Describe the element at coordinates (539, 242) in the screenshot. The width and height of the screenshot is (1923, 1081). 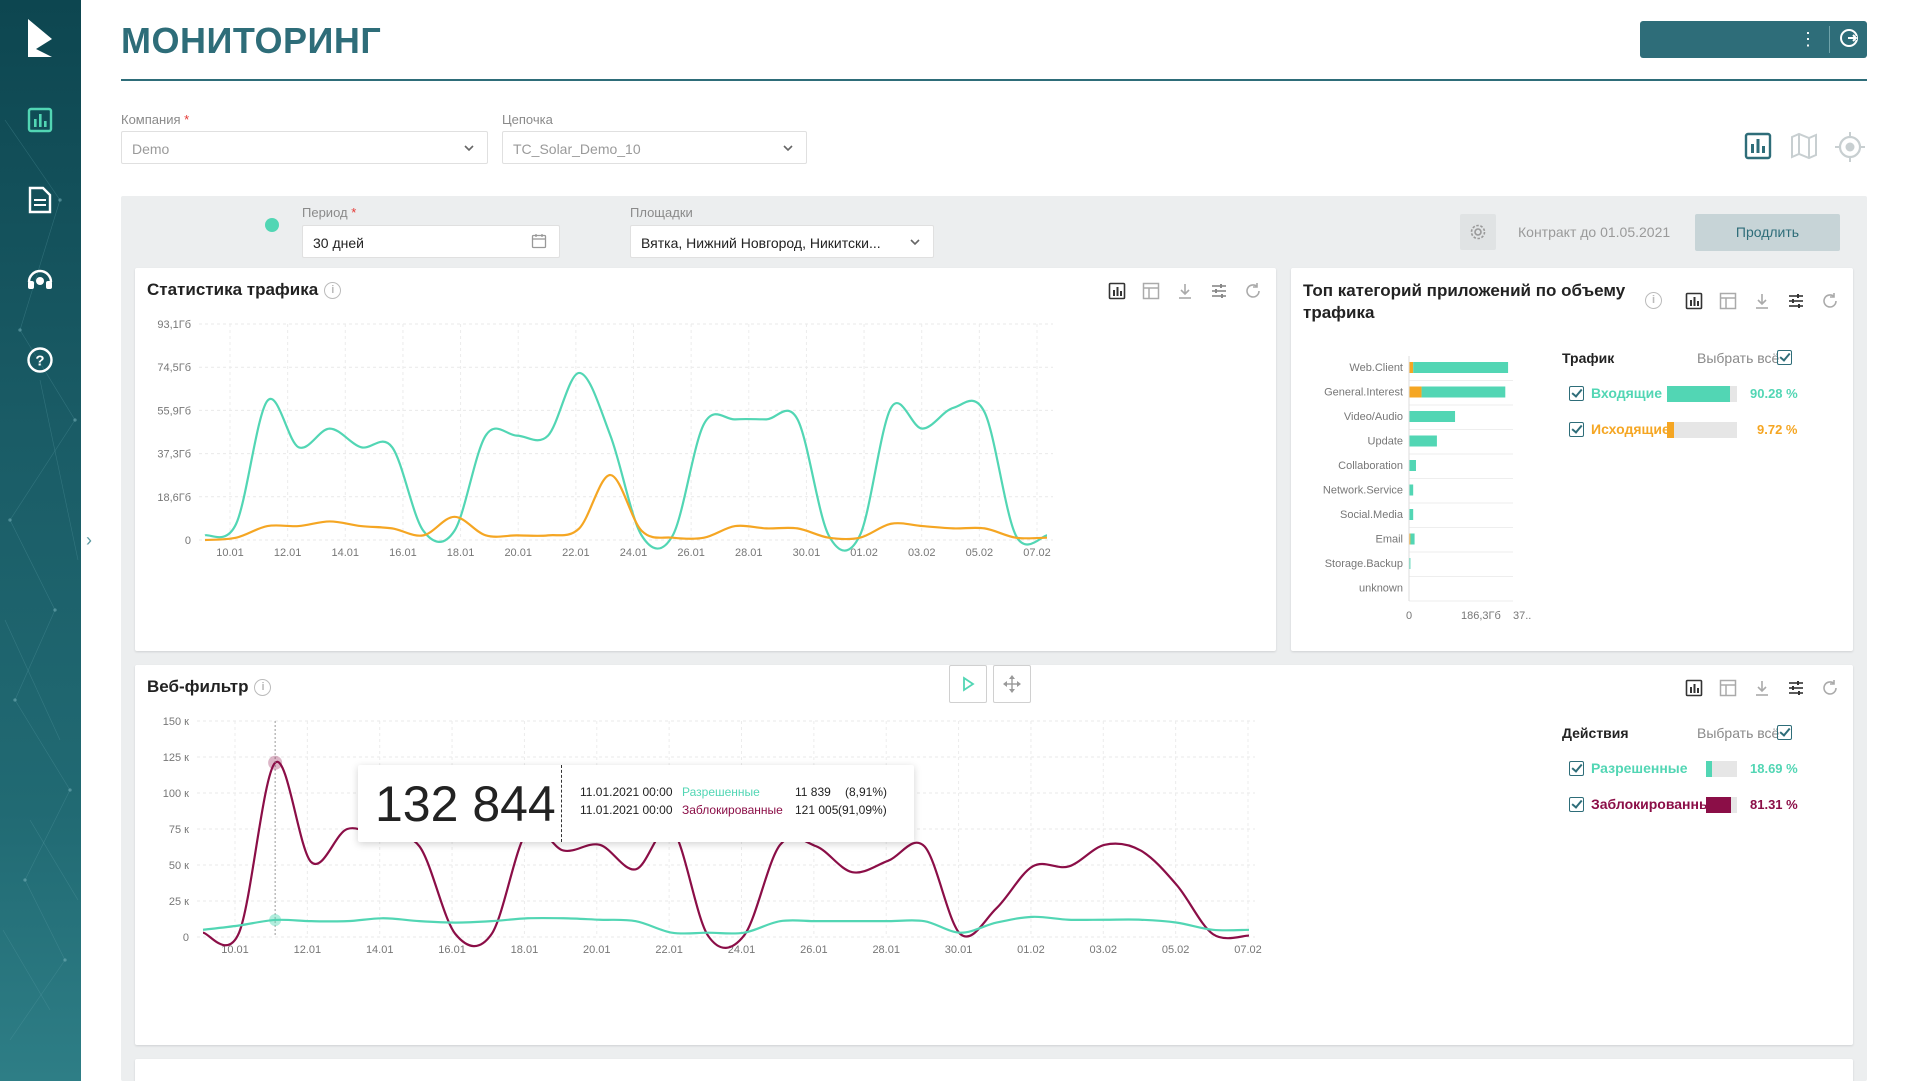
I see `calendar-icon` at that location.